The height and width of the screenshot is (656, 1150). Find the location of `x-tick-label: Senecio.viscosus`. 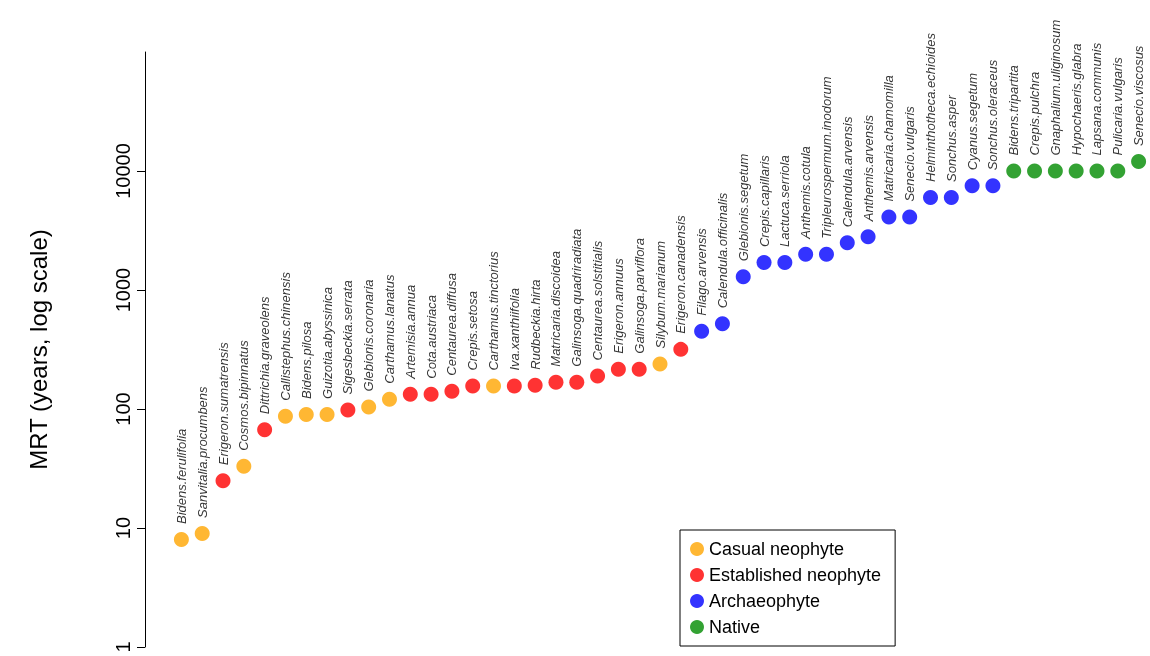

x-tick-label: Senecio.viscosus is located at coordinates (1139, 96).